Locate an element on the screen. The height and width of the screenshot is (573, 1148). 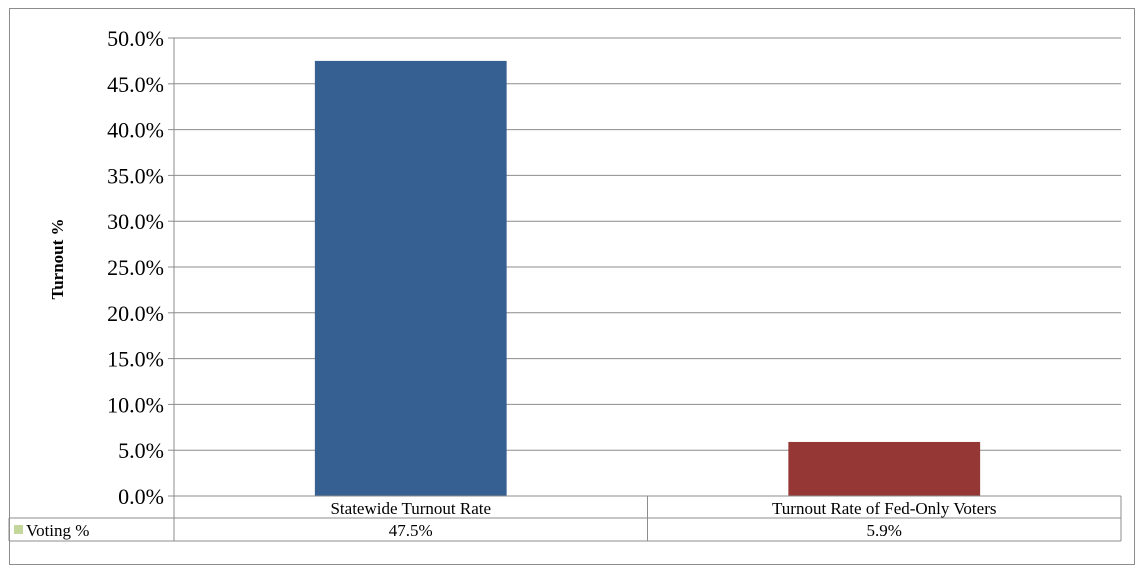
y-tick-label: 35.0% is located at coordinates (135, 175).